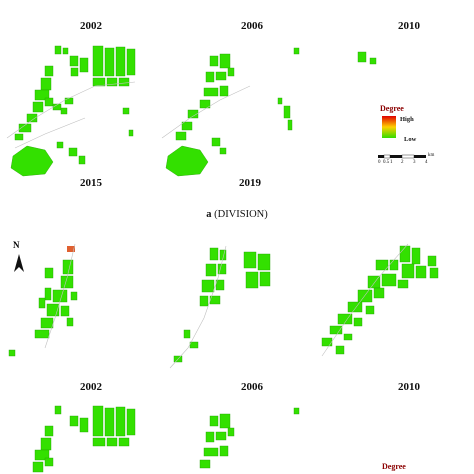  I want to click on north-arrow-icon, so click(19, 263).